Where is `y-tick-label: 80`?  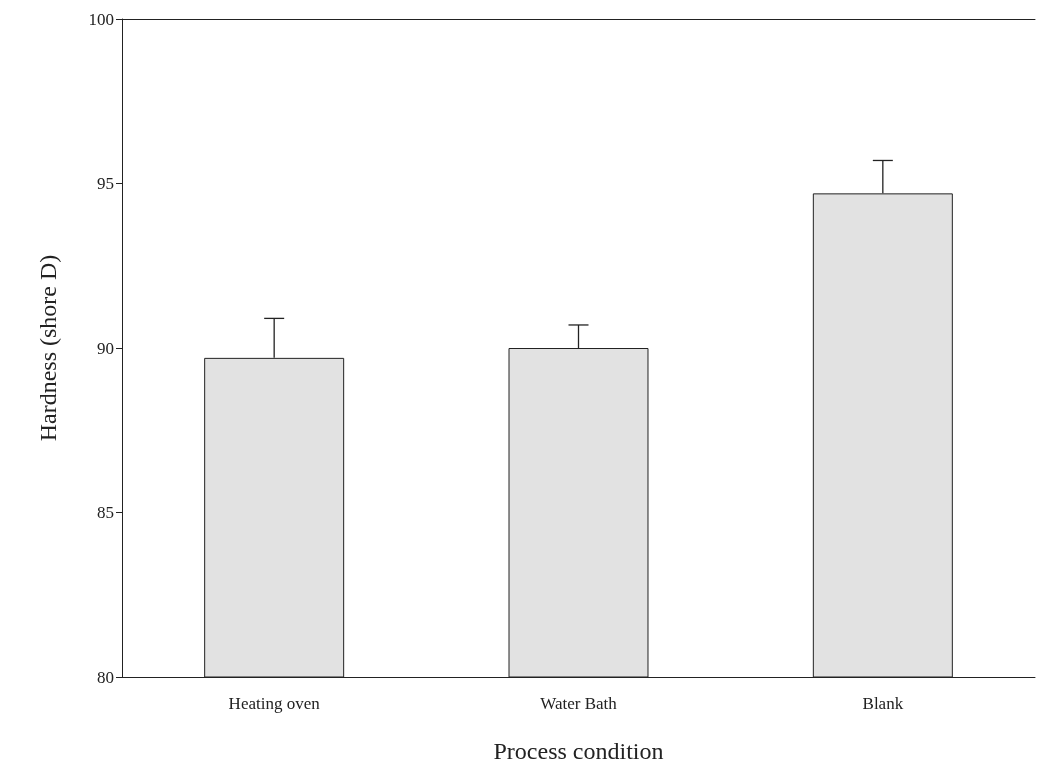 y-tick-label: 80 is located at coordinates (105, 677).